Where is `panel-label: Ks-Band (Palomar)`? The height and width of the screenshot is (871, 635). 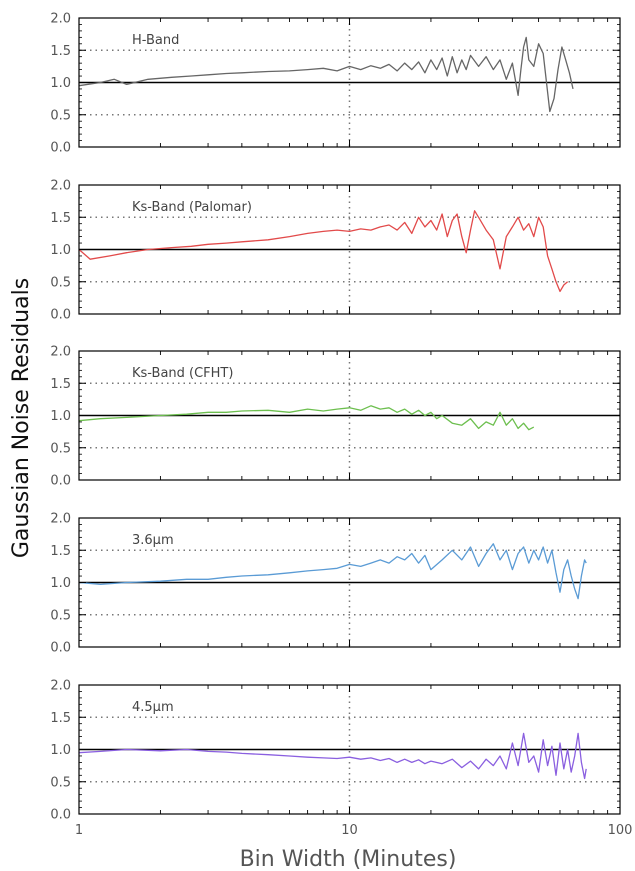 panel-label: Ks-Band (Palomar) is located at coordinates (192, 207).